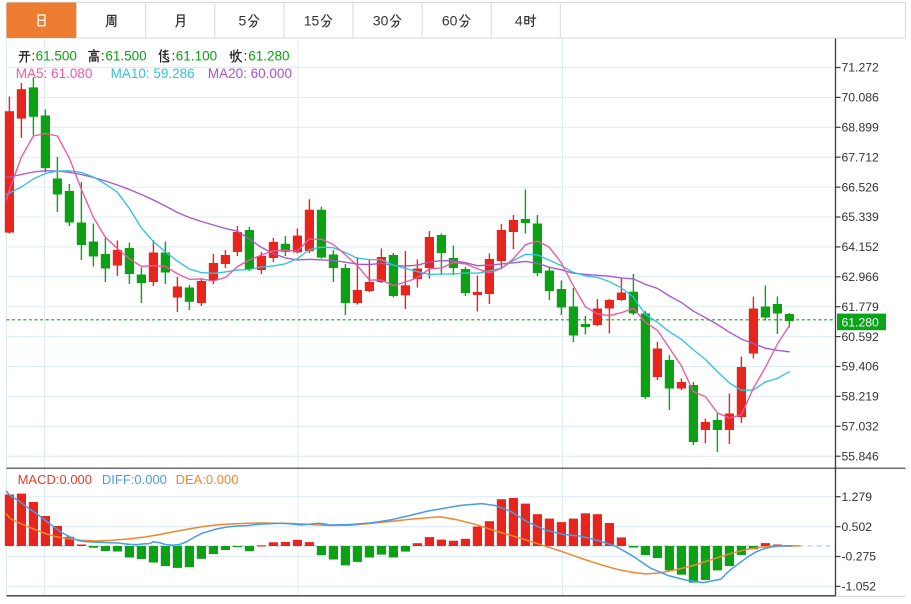  I want to click on svg-text: 61.779, so click(860, 307).